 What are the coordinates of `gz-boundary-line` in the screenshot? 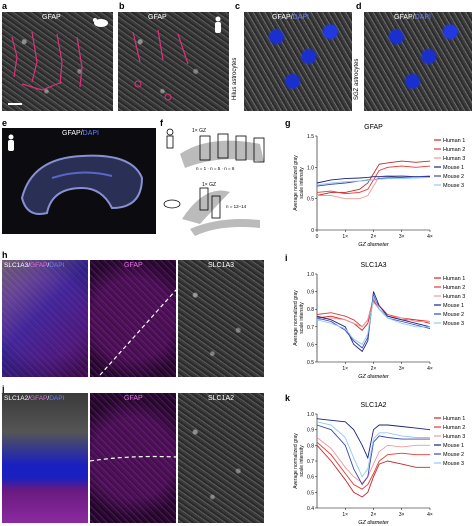 It's located at (137, 332).